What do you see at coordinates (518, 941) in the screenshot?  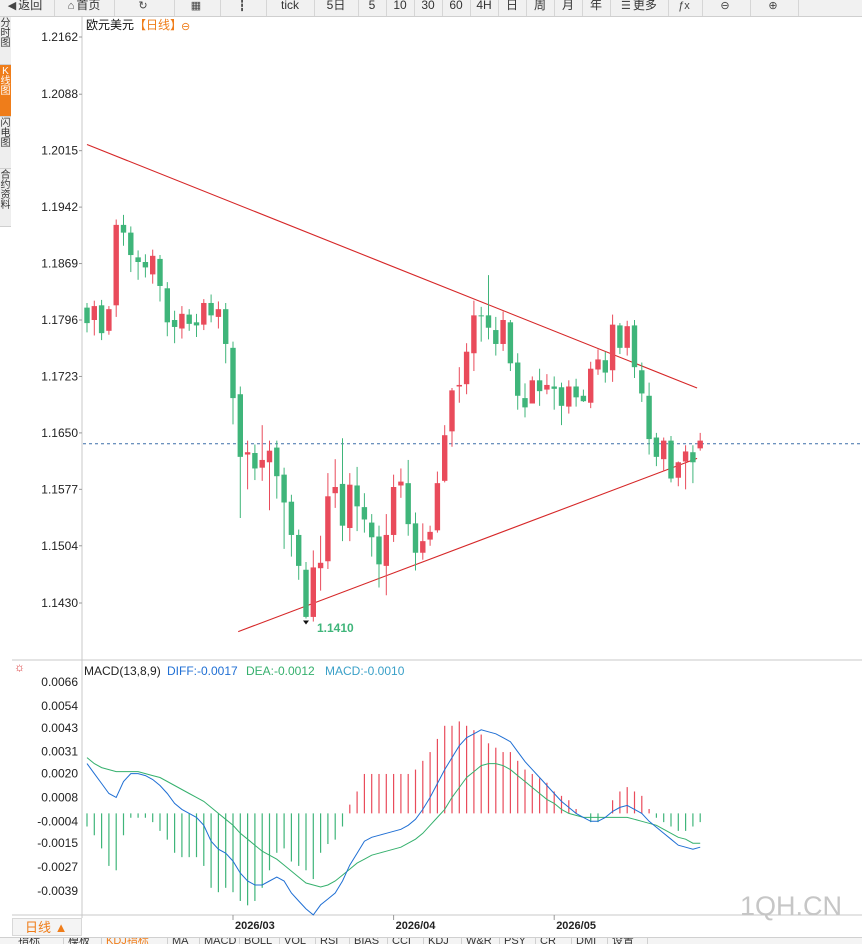 I see `indicator-tab-12: PSY` at bounding box center [518, 941].